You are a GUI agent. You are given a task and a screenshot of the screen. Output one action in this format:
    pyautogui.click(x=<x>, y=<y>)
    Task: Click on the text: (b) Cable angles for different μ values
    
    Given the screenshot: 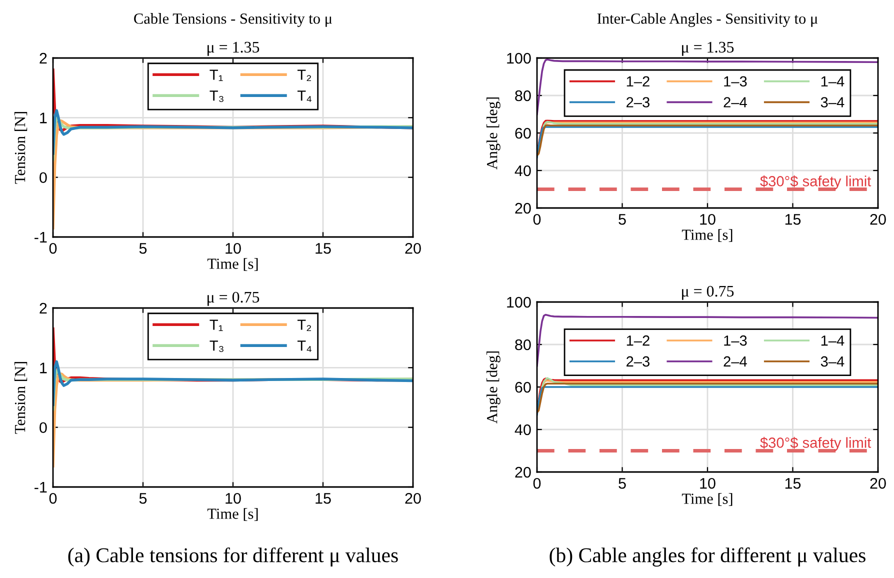 What is the action you would take?
    pyautogui.click(x=708, y=557)
    